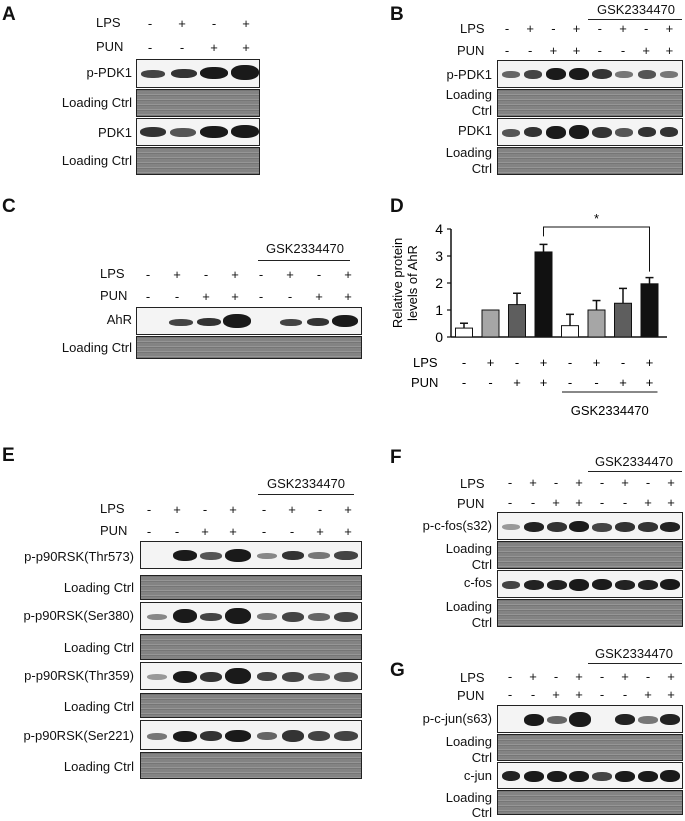 Image resolution: width=685 pixels, height=821 pixels. Describe the element at coordinates (112, 508) in the screenshot. I see `panel-e-lps-label: LPS` at that location.